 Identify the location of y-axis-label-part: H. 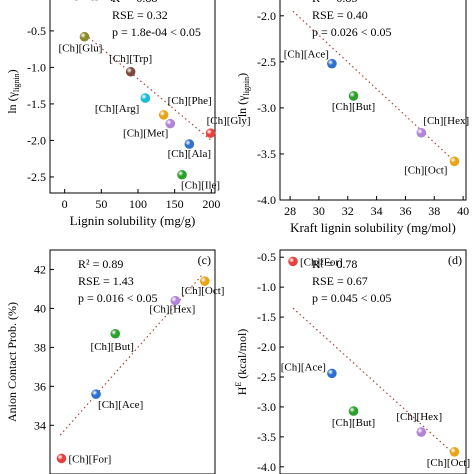
(242, 390).